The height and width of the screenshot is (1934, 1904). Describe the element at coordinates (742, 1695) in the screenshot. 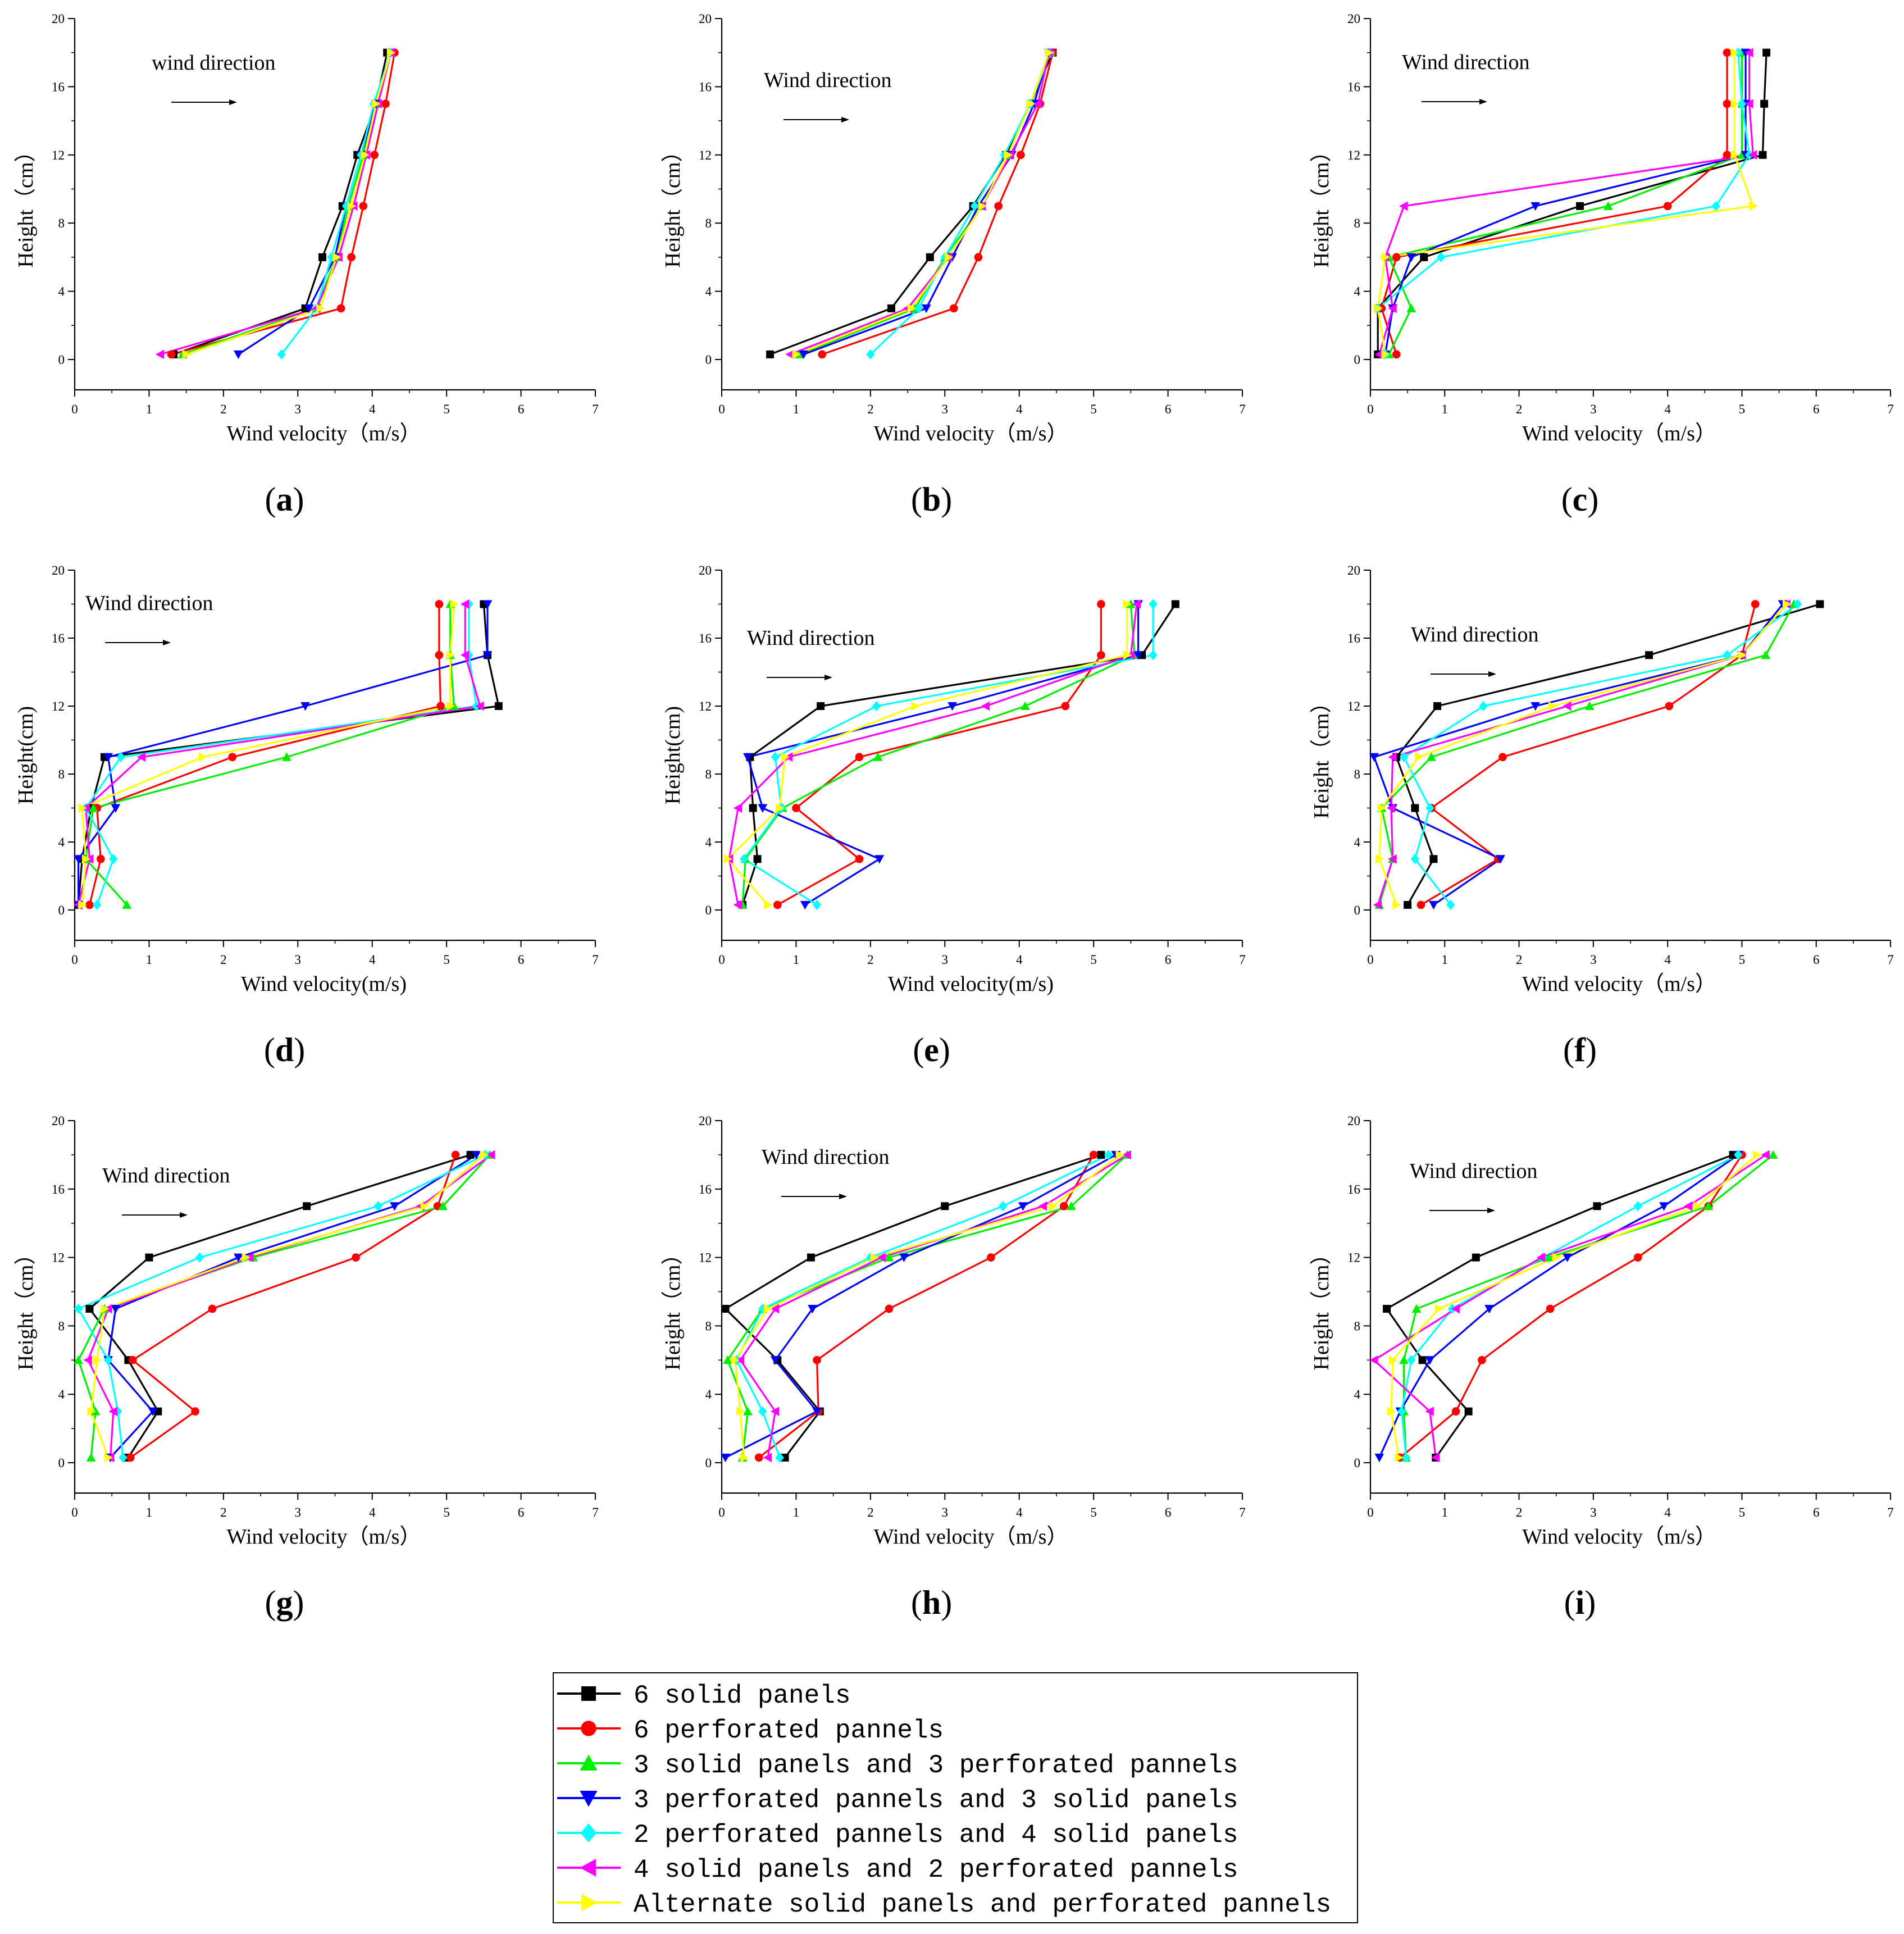

I see `legend-label: 6 solid panels` at that location.